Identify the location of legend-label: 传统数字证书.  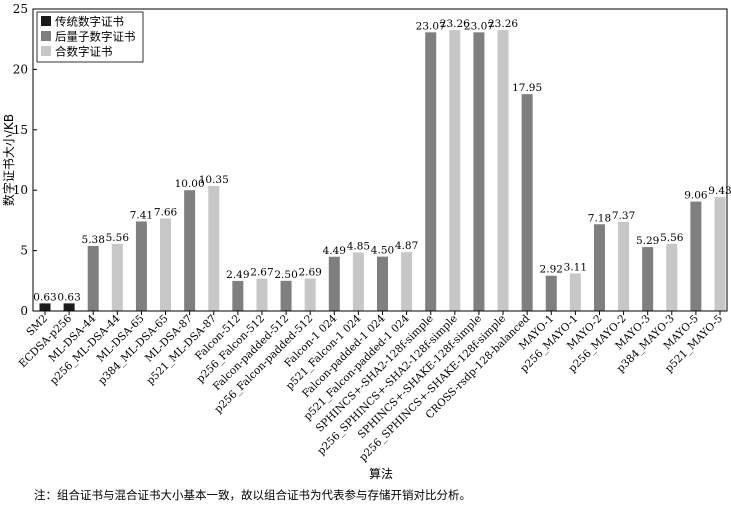
(89, 22).